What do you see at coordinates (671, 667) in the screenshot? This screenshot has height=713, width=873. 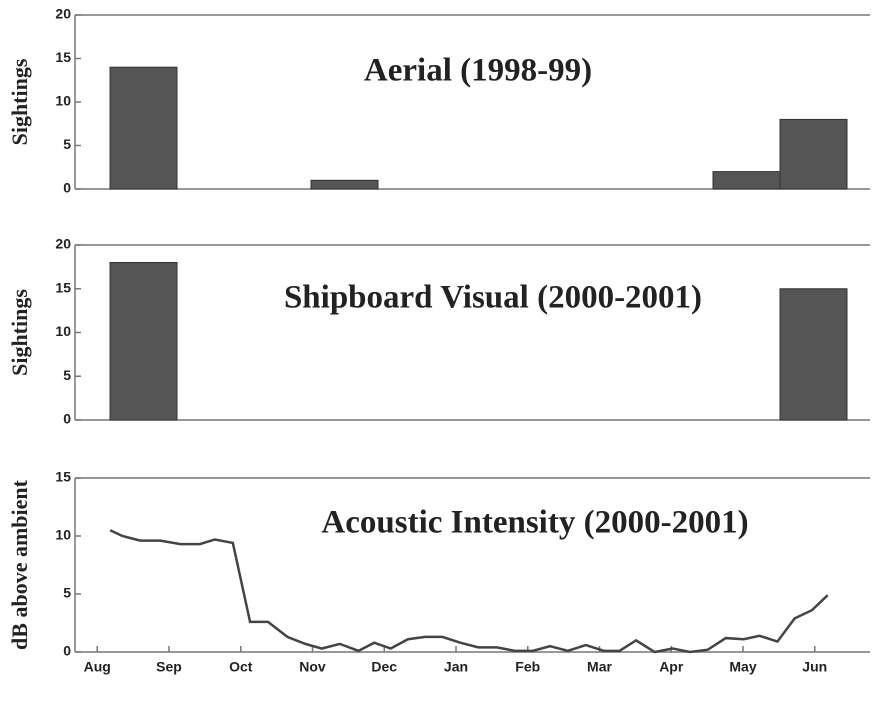 I see `x-tick-label: Apr` at bounding box center [671, 667].